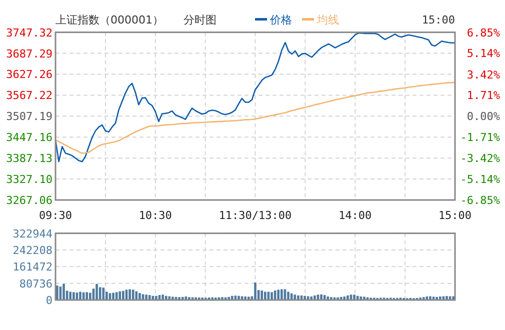 Image resolution: width=505 pixels, height=330 pixels. What do you see at coordinates (200, 19) in the screenshot?
I see `chart-subtitle: 分时图` at bounding box center [200, 19].